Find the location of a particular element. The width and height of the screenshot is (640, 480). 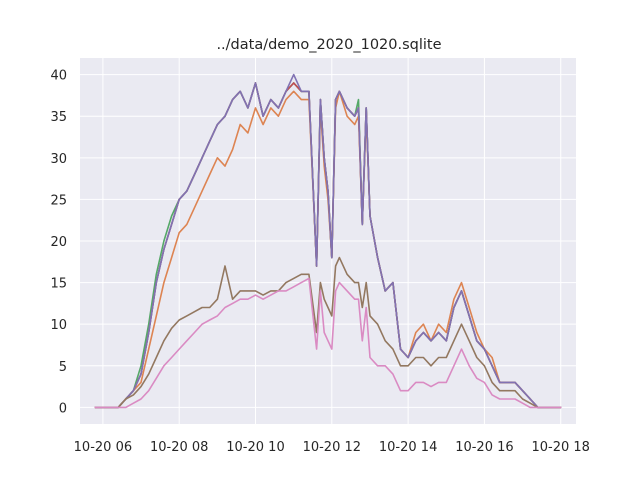

y-tick-label: 20 is located at coordinates (58, 242).